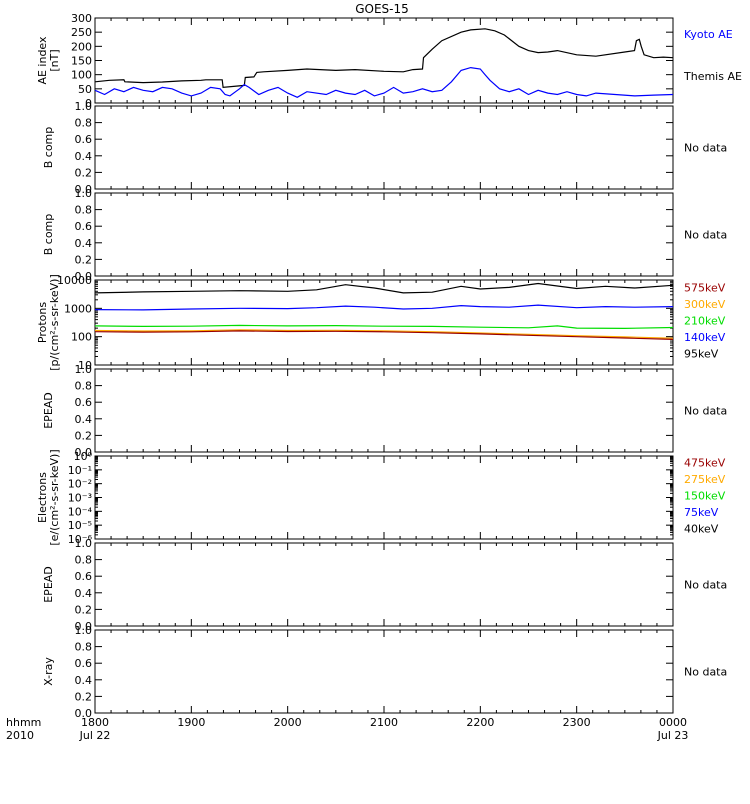 The height and width of the screenshot is (804, 750). Describe the element at coordinates (88, 103) in the screenshot. I see `y-tick-label: 0` at that location.